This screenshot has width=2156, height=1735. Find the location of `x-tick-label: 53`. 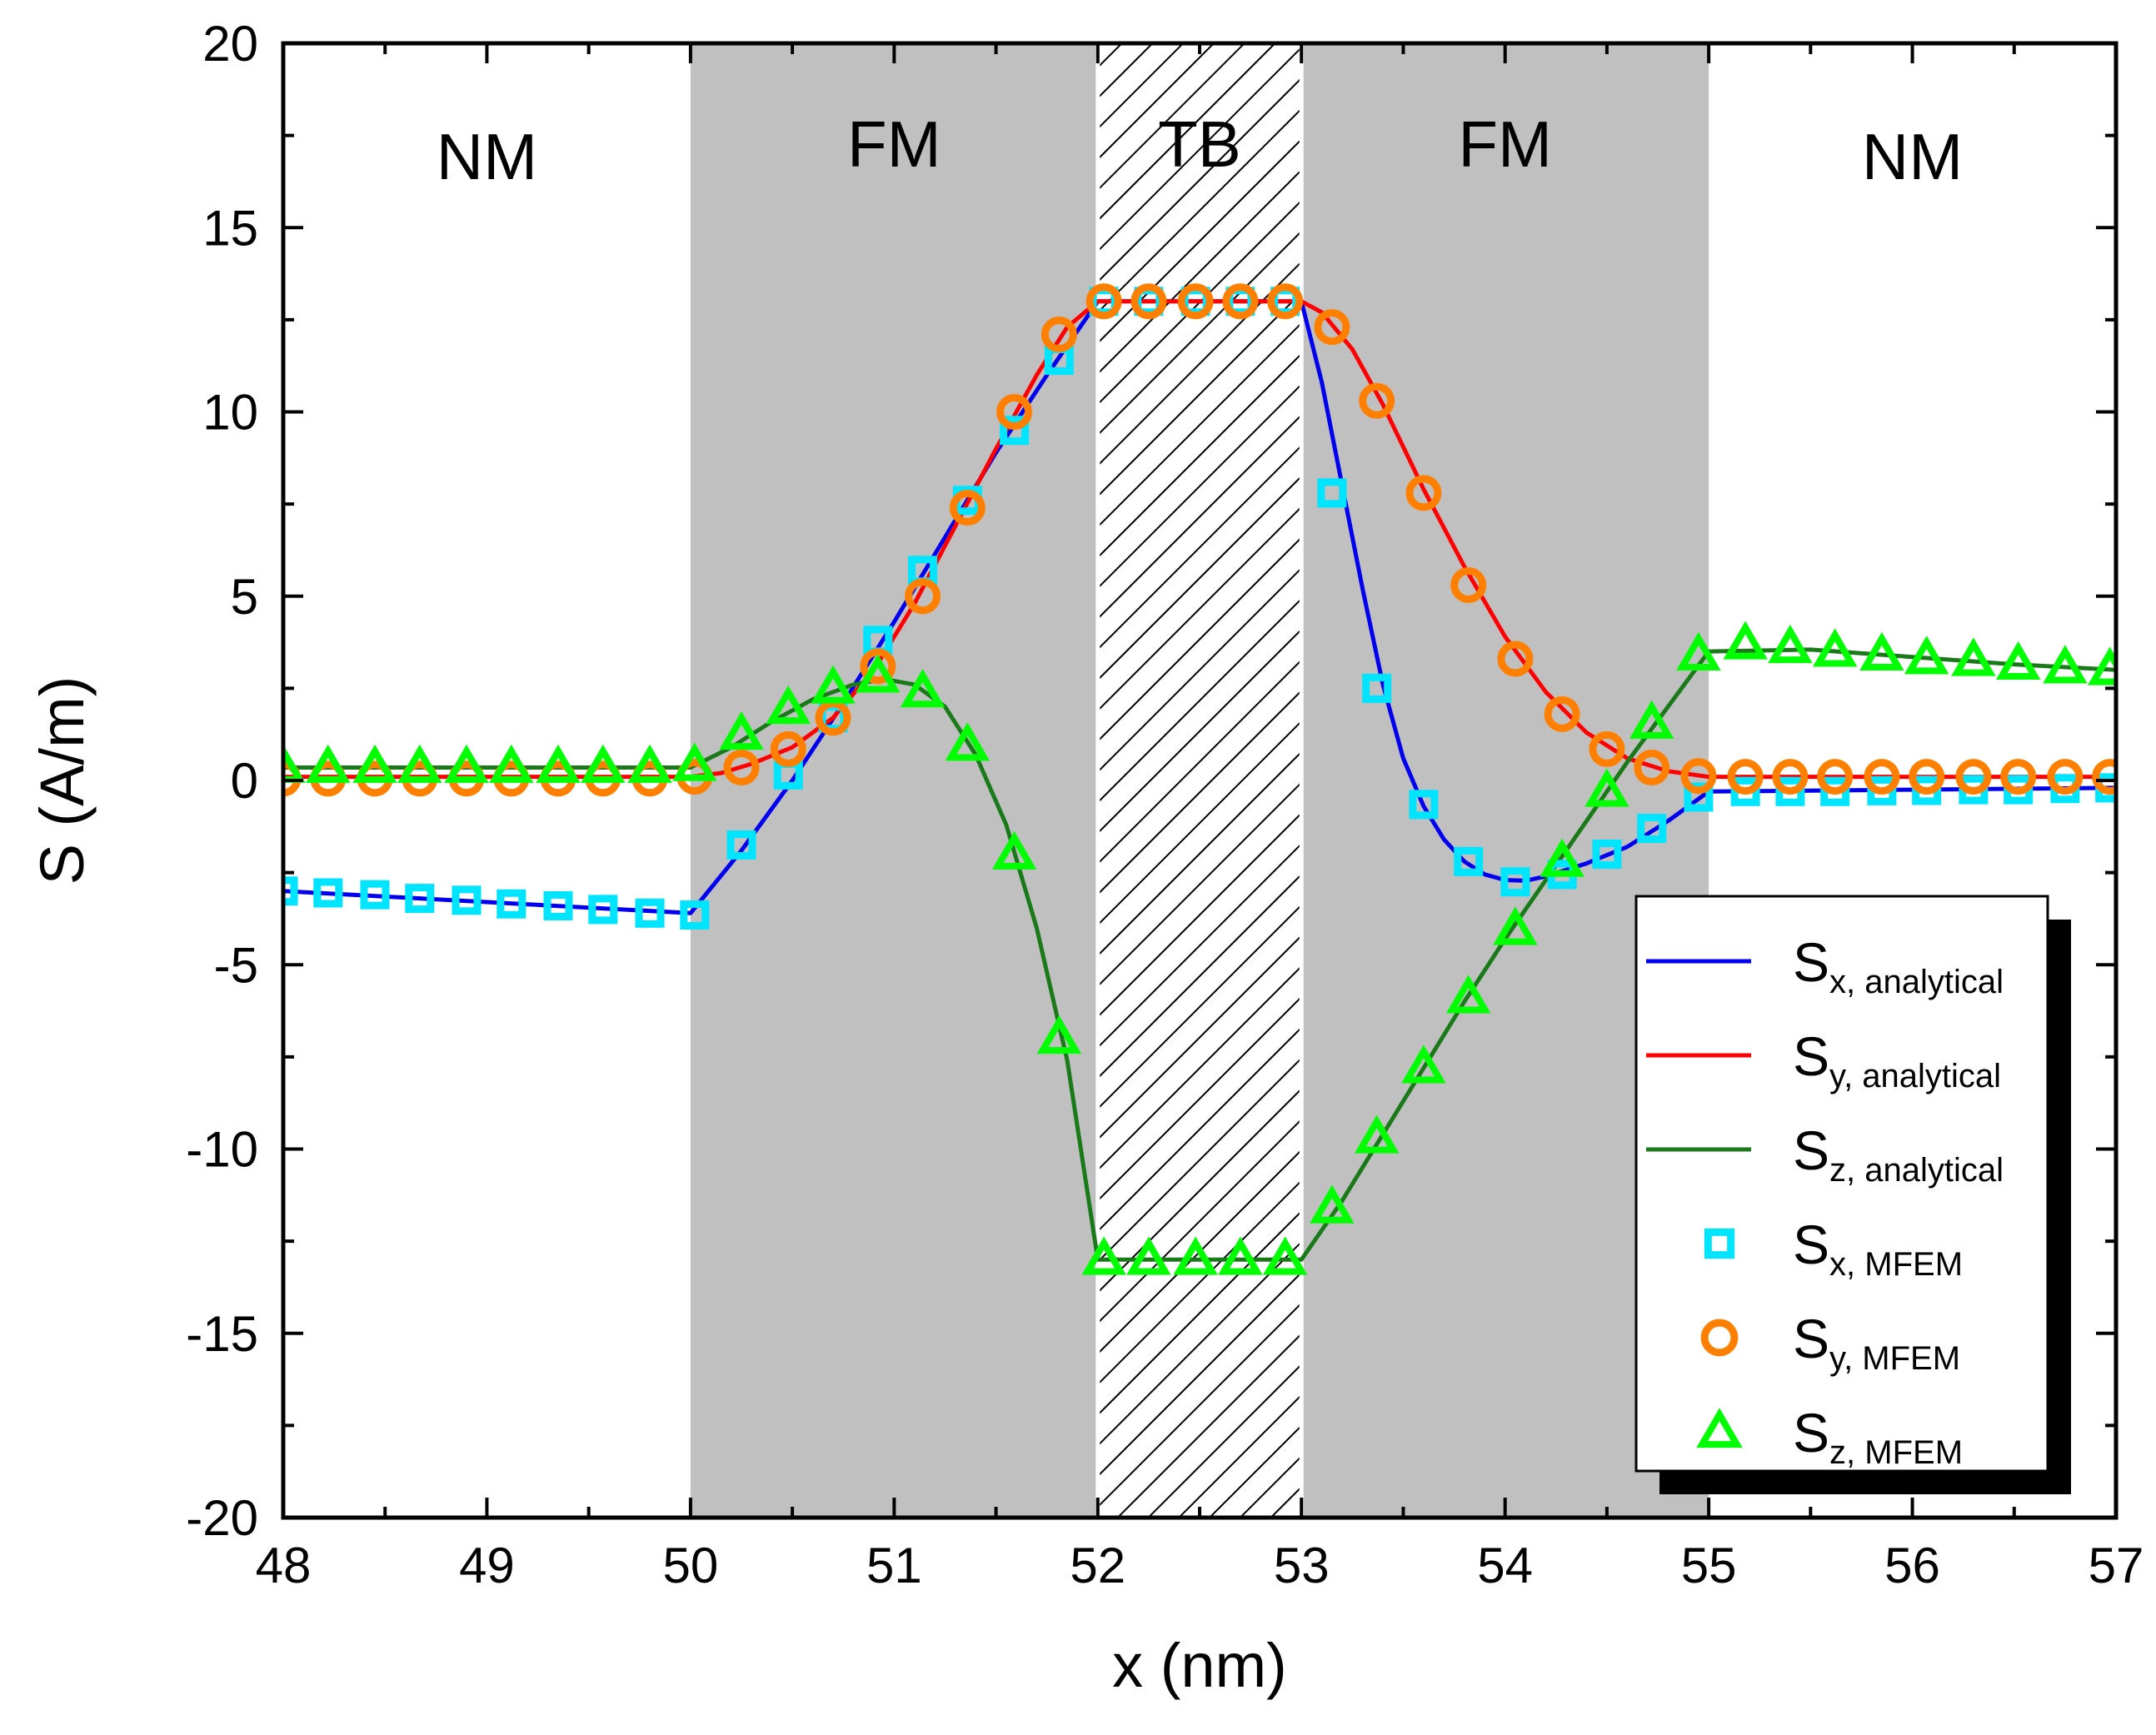

x-tick-label: 53 is located at coordinates (1302, 1565).